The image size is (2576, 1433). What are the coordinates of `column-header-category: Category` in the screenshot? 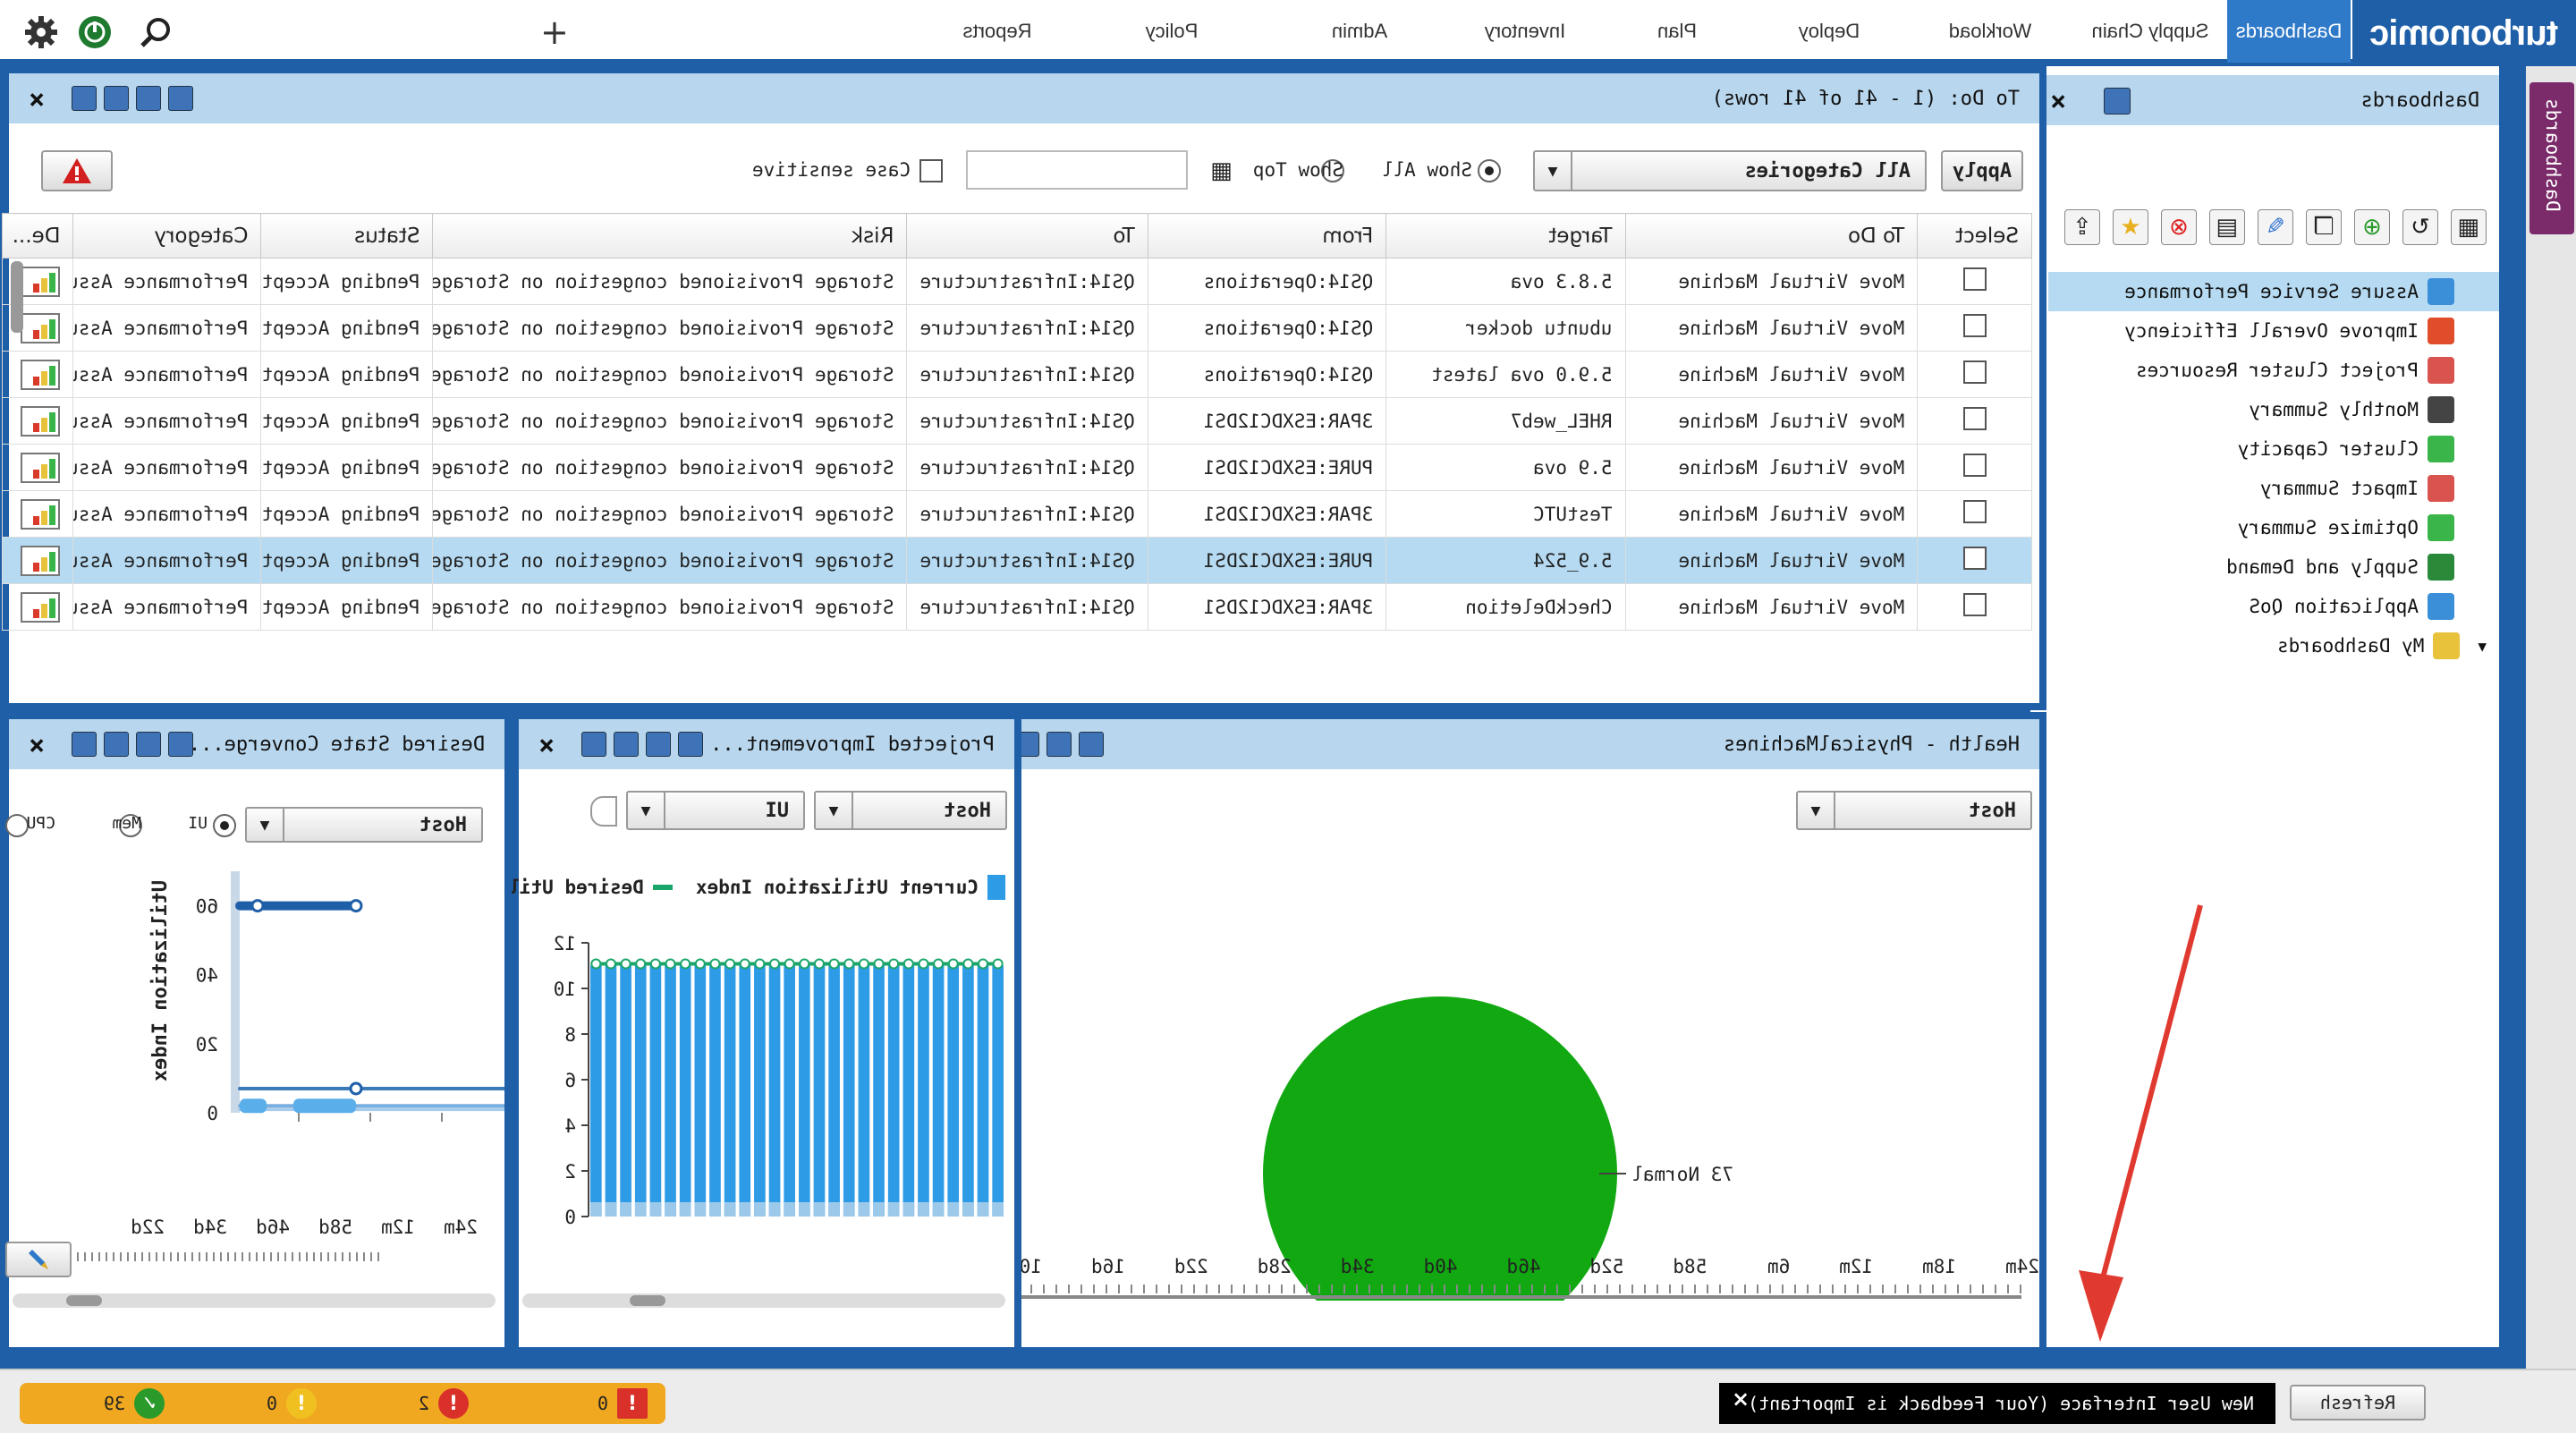 It's located at (166, 236).